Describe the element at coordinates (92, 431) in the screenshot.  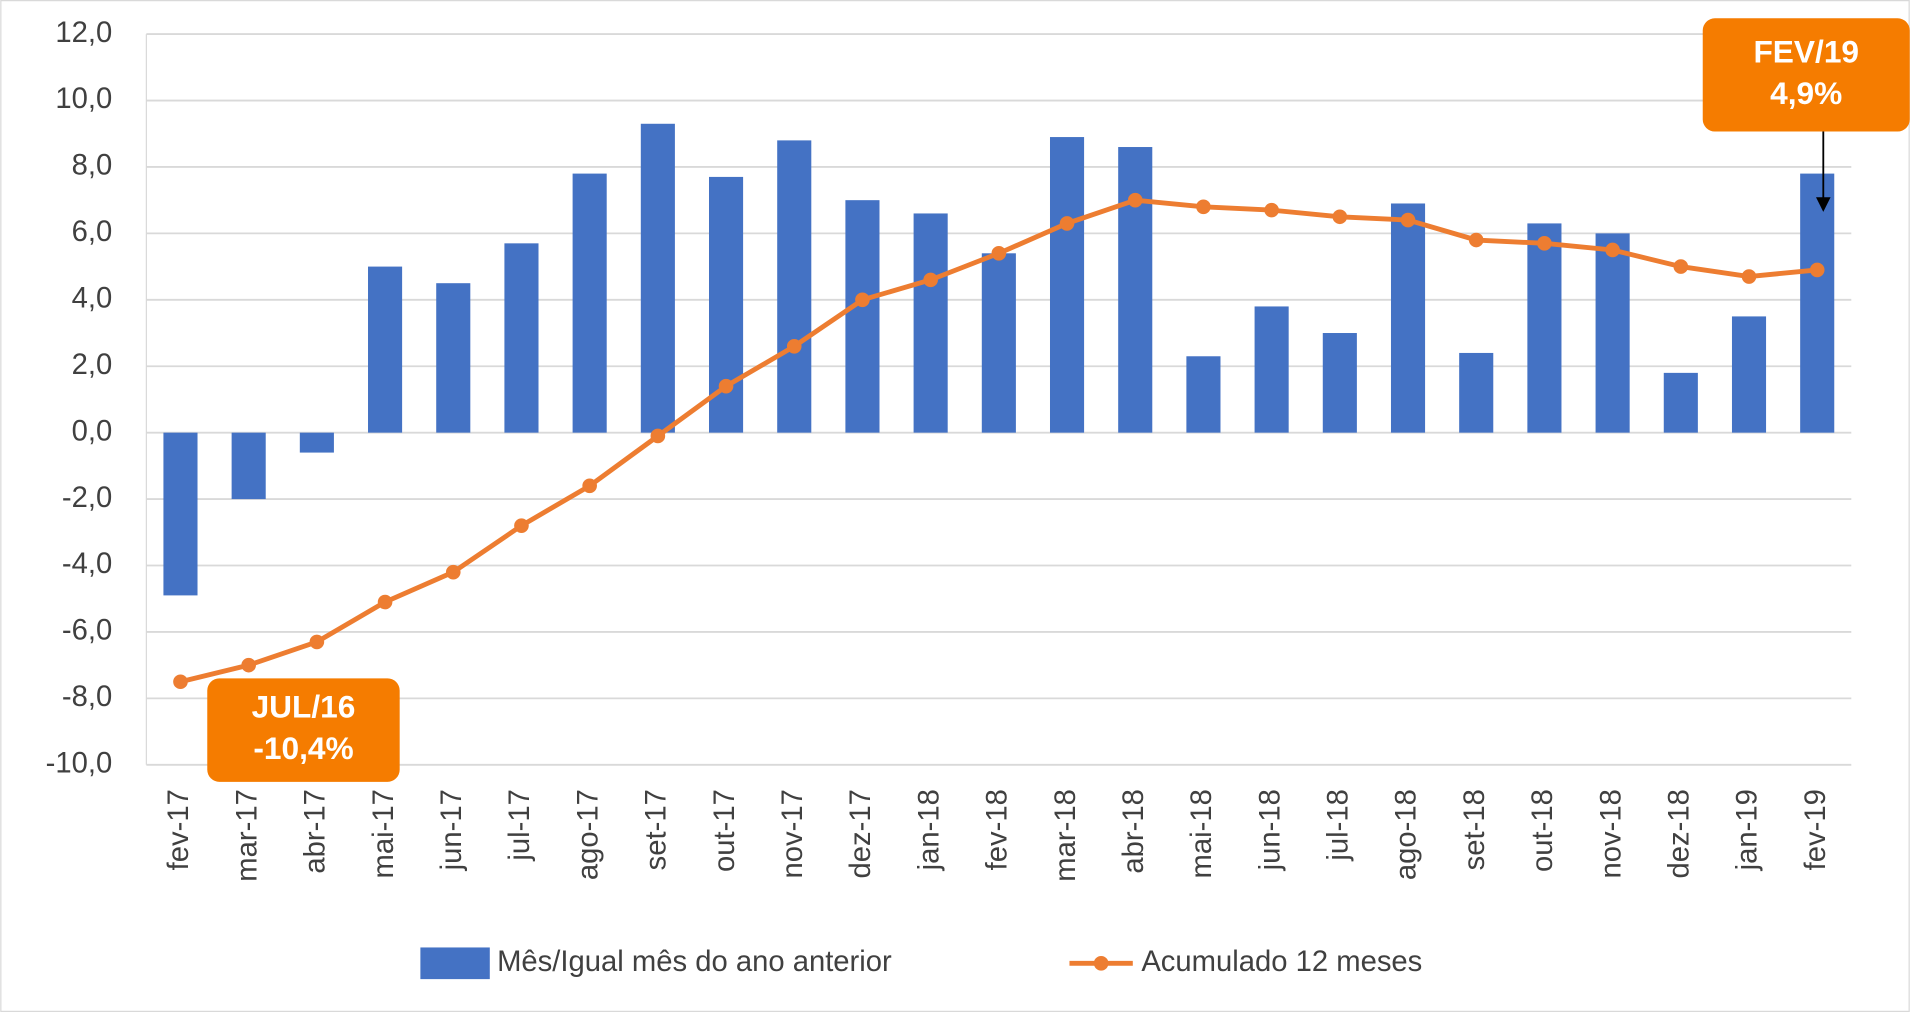
I see `y-tick-label: 0,0` at that location.